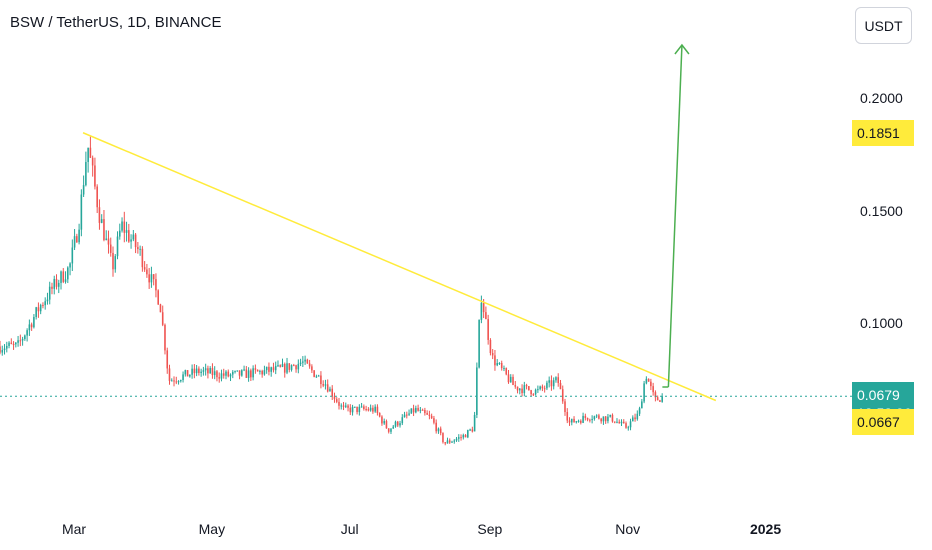 The height and width of the screenshot is (550, 932). I want to click on x-tick-label: Sep, so click(490, 529).